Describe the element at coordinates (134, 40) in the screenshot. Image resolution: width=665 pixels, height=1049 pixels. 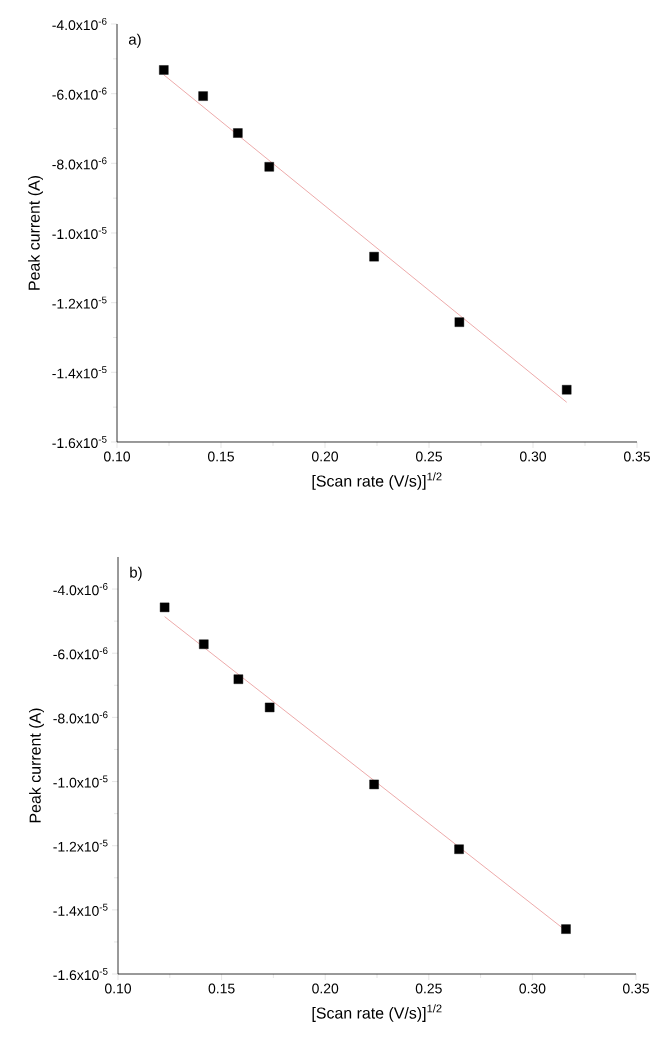
I see `annotation: a)` at that location.